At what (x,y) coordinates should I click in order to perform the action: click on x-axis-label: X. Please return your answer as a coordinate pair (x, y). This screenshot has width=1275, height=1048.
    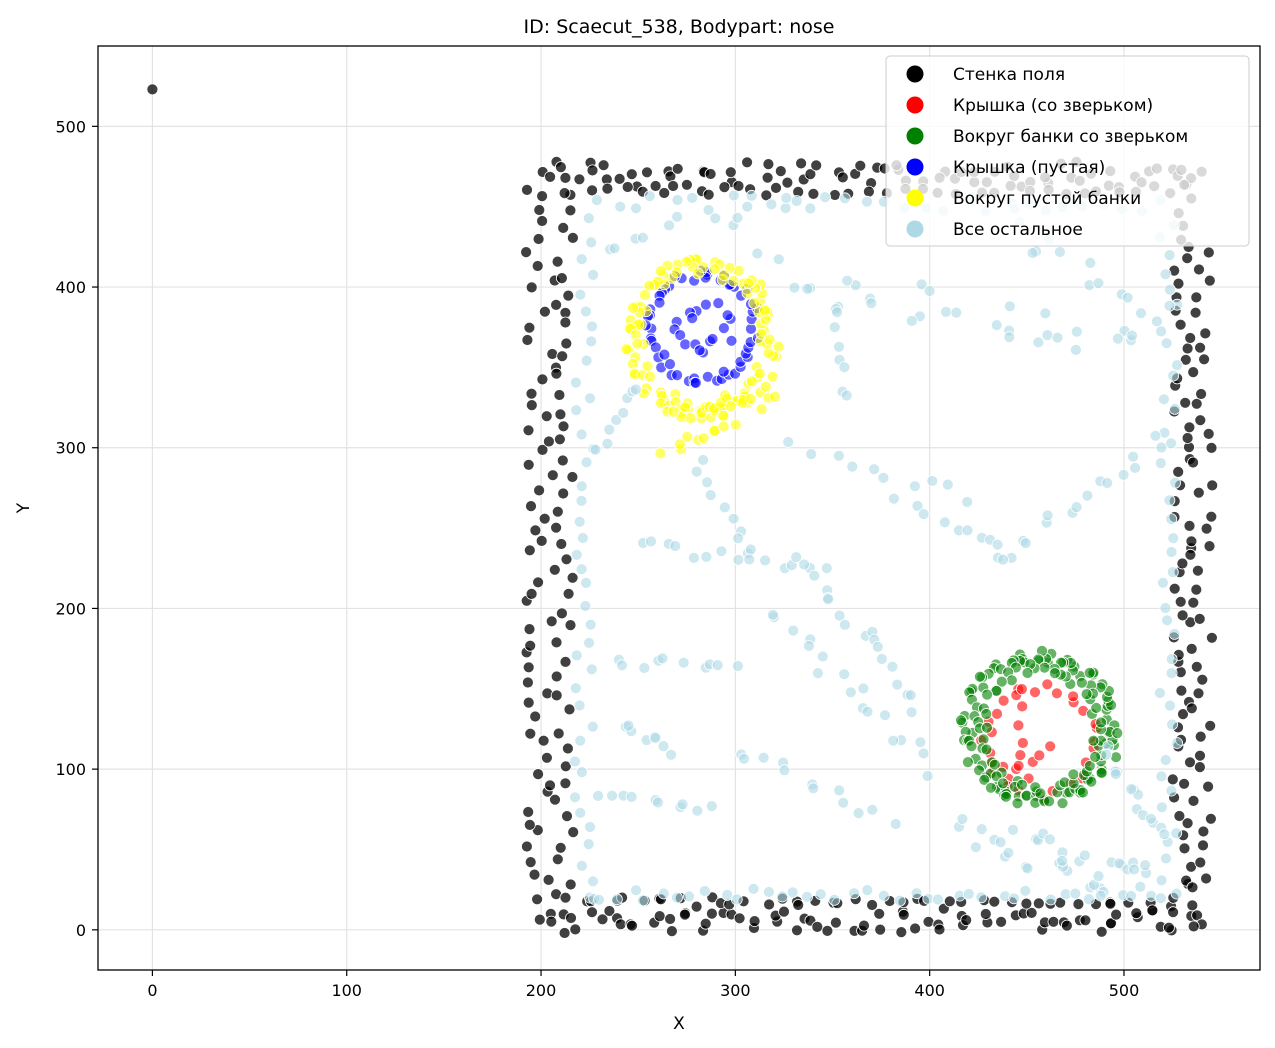
    Looking at the image, I should click on (679, 1024).